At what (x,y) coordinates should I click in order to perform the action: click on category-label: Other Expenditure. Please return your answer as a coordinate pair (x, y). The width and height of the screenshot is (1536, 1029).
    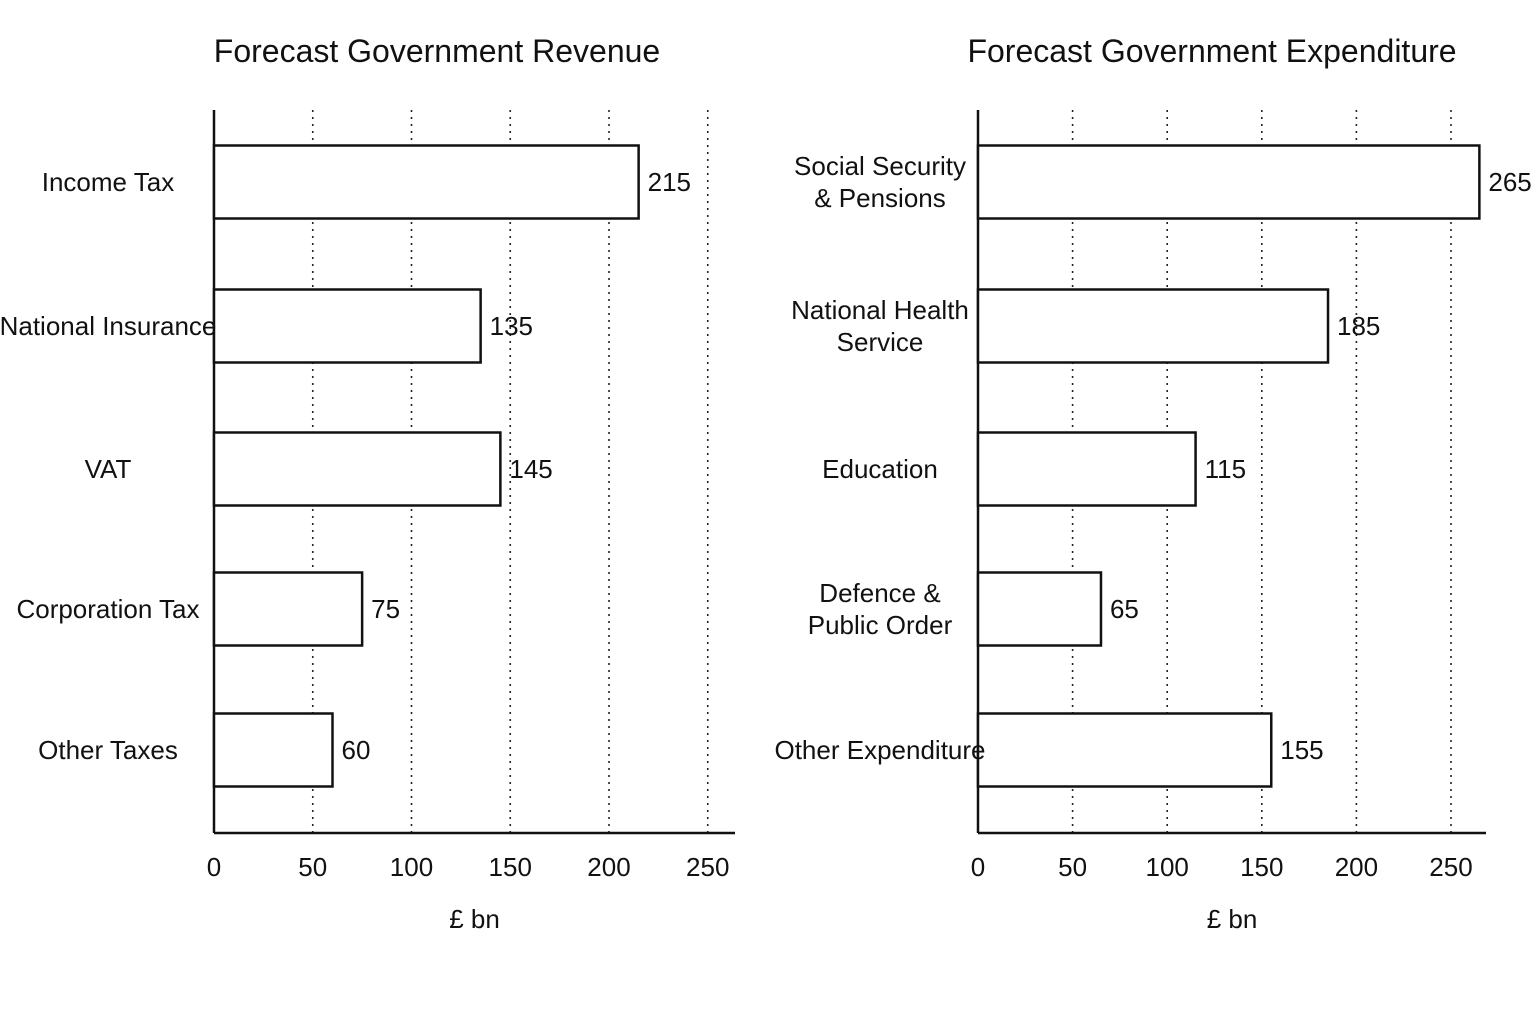
    Looking at the image, I should click on (879, 750).